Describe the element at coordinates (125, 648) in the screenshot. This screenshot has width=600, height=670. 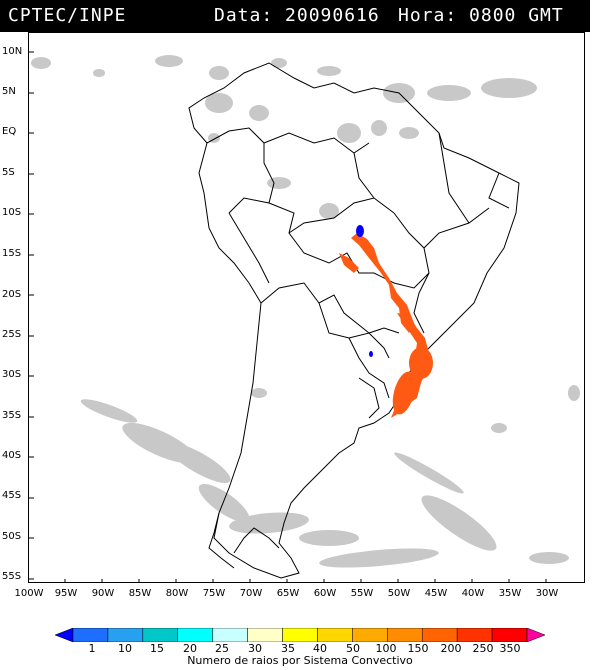
I see `cb-label-10: 10` at that location.